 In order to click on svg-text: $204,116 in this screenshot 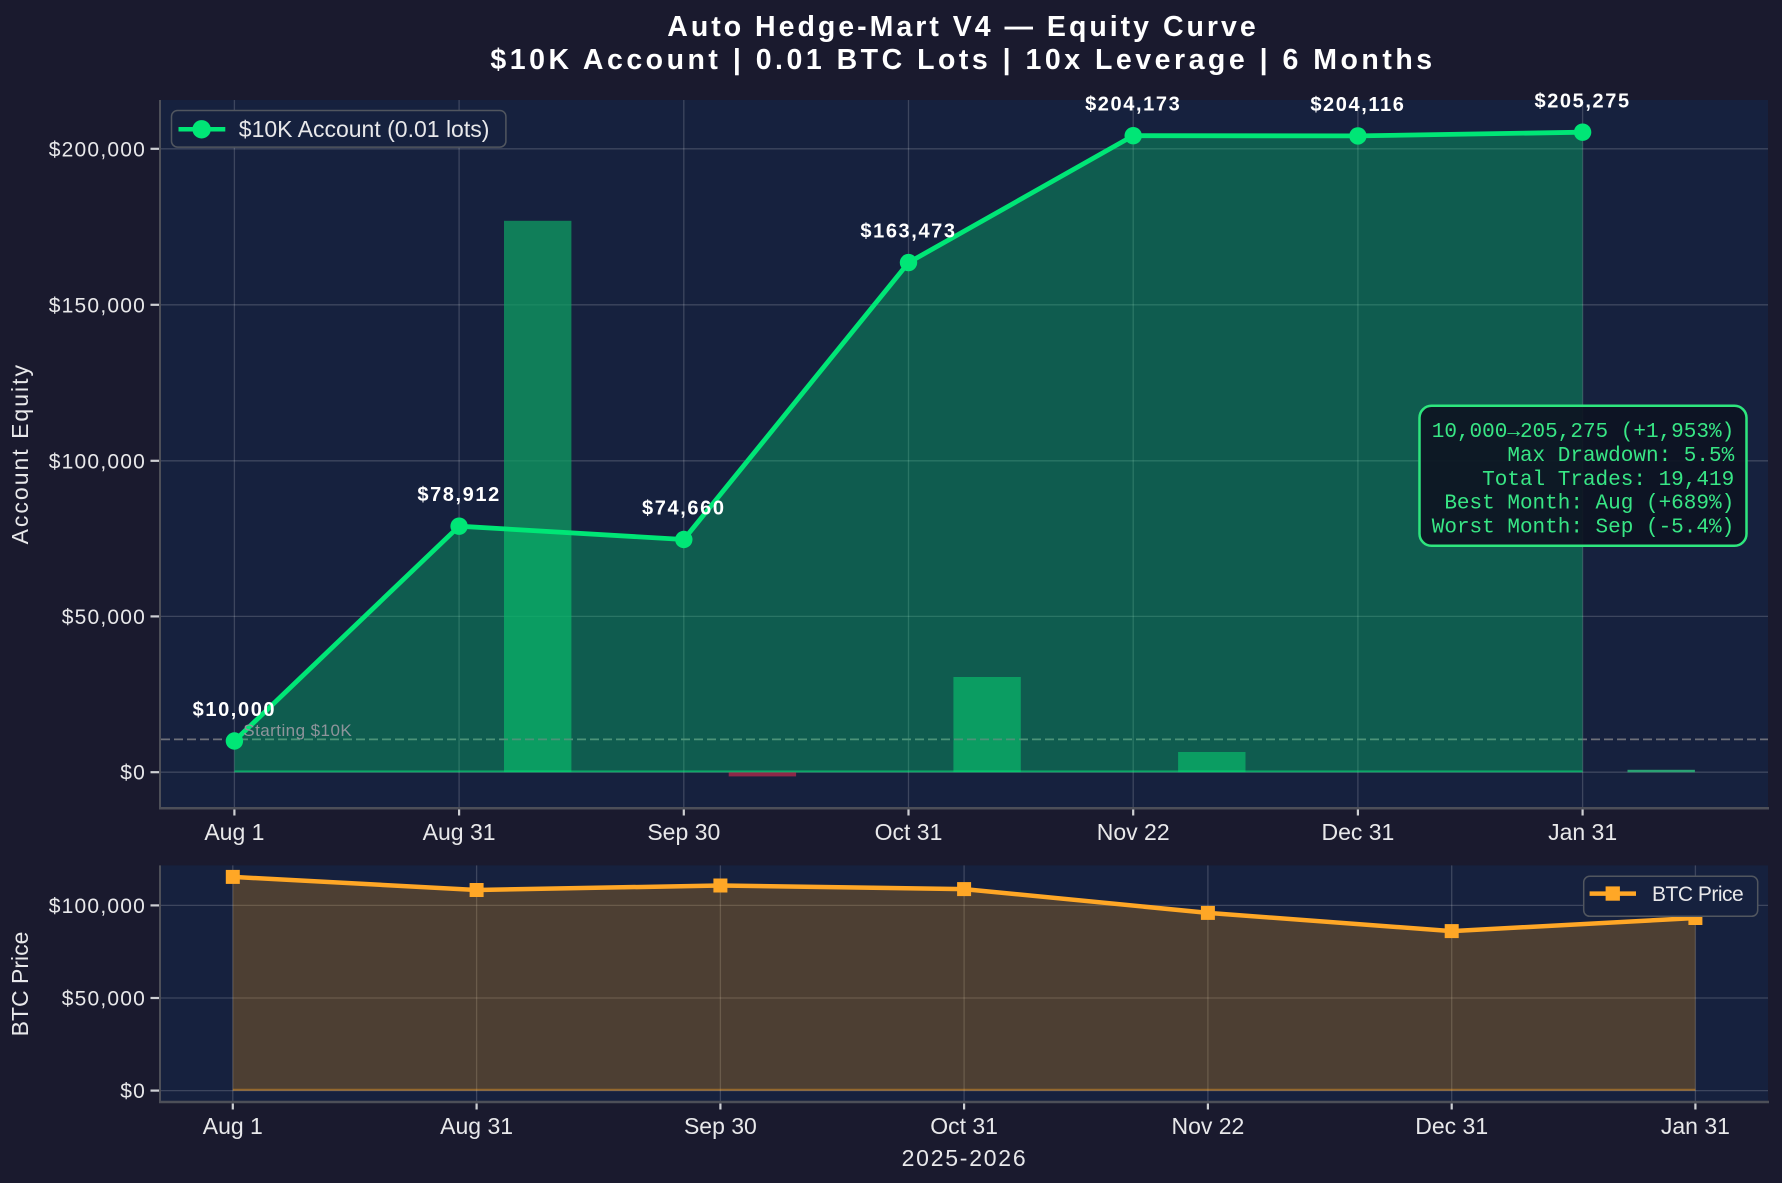, I will do `click(1357, 105)`.